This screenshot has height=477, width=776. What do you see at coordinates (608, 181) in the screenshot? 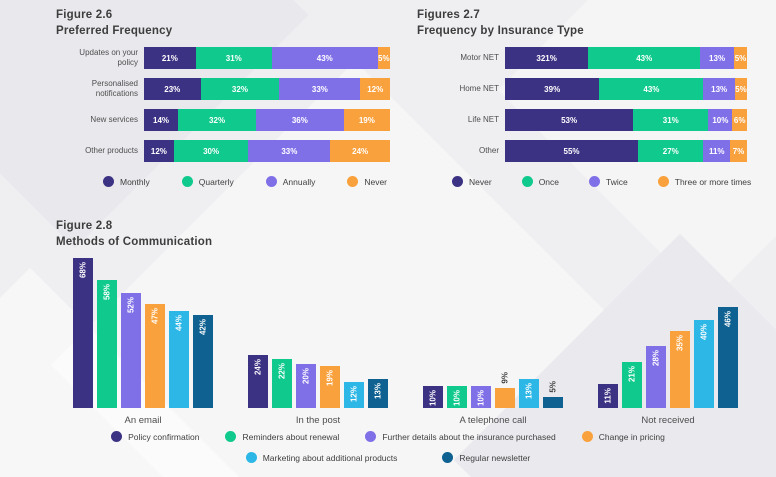
I see `legend-item: Twice` at bounding box center [608, 181].